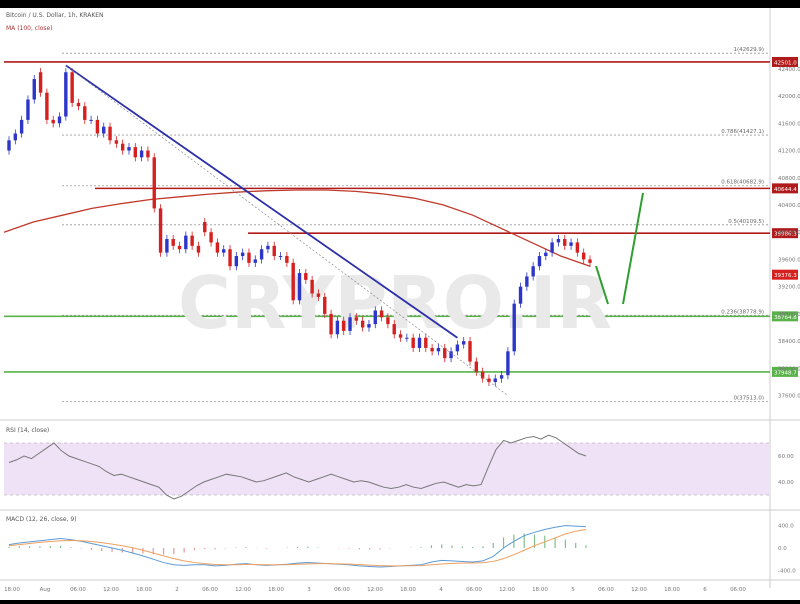  Describe the element at coordinates (789, 315) in the screenshot. I see `price-tick-label: 38800.0` at that location.